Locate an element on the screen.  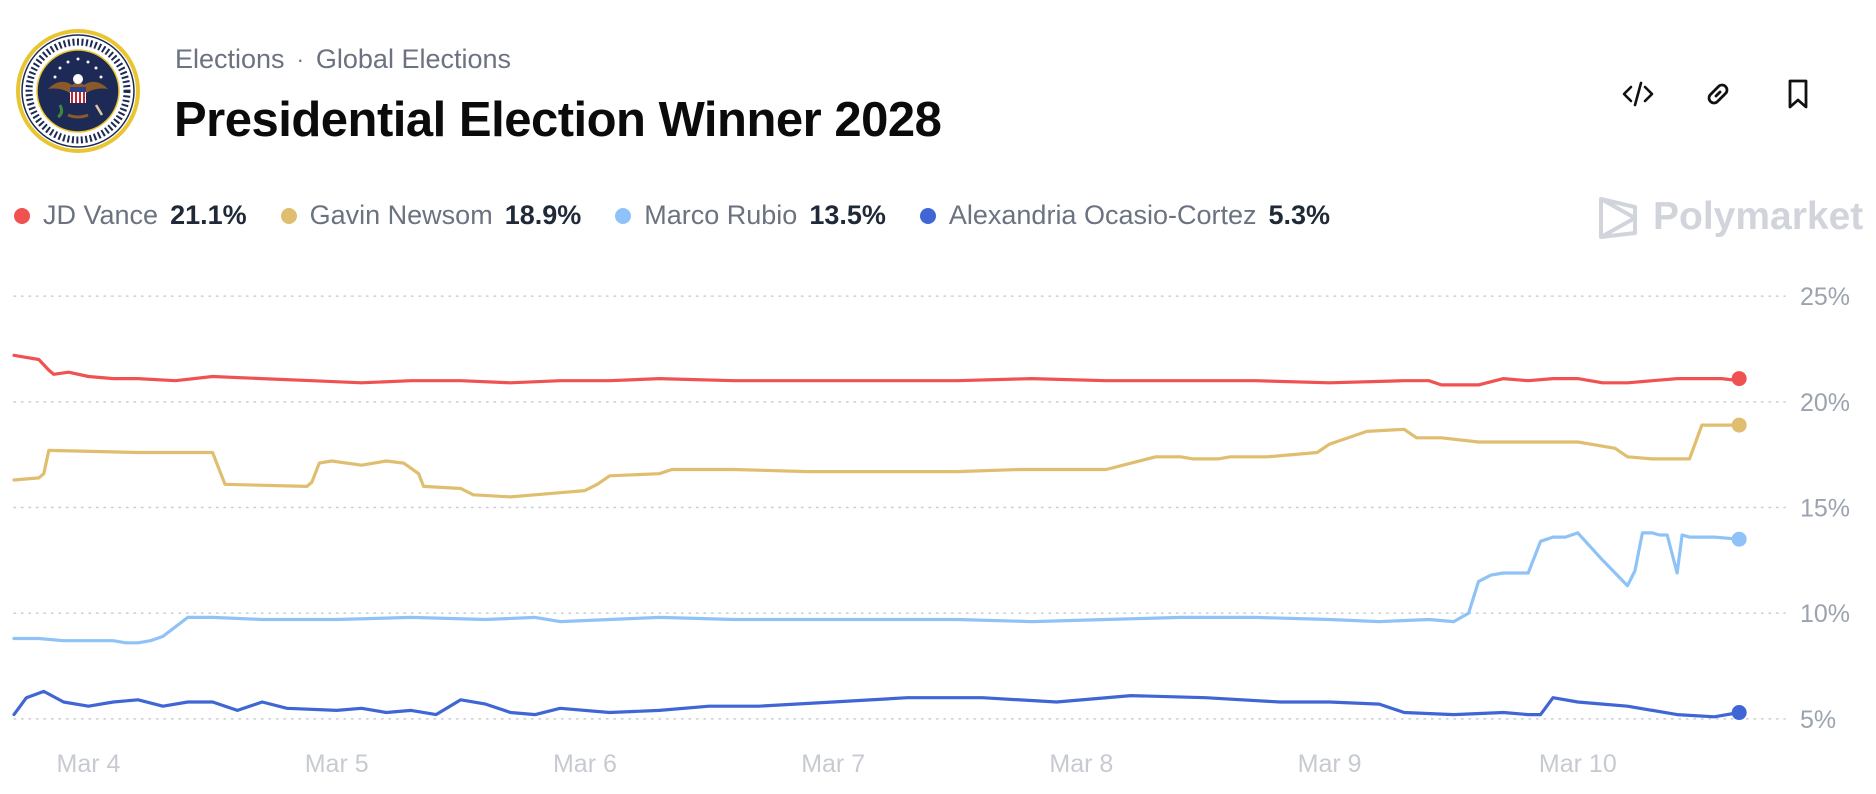
x-axis: Mar 4 Mar 5 Mar 6 Mar 7 Mar 8 Mar 9 Mar 10 is located at coordinates (837, 764).